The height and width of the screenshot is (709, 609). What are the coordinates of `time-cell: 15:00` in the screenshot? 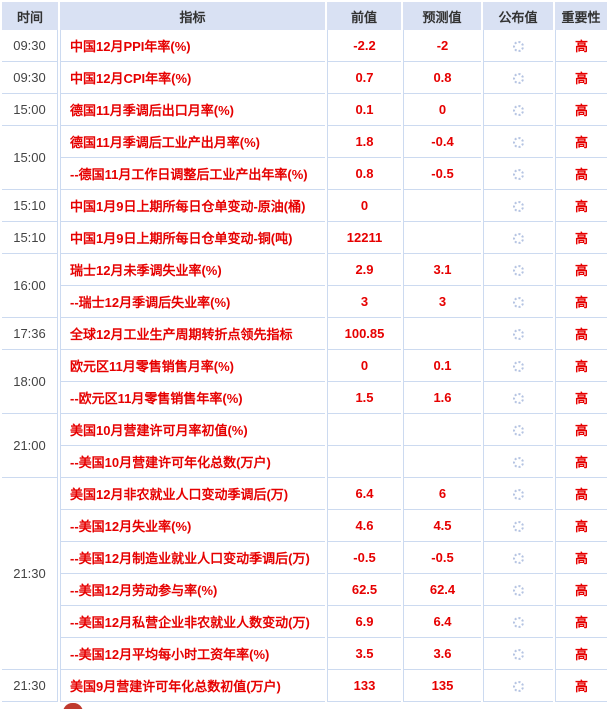 It's located at (30, 110).